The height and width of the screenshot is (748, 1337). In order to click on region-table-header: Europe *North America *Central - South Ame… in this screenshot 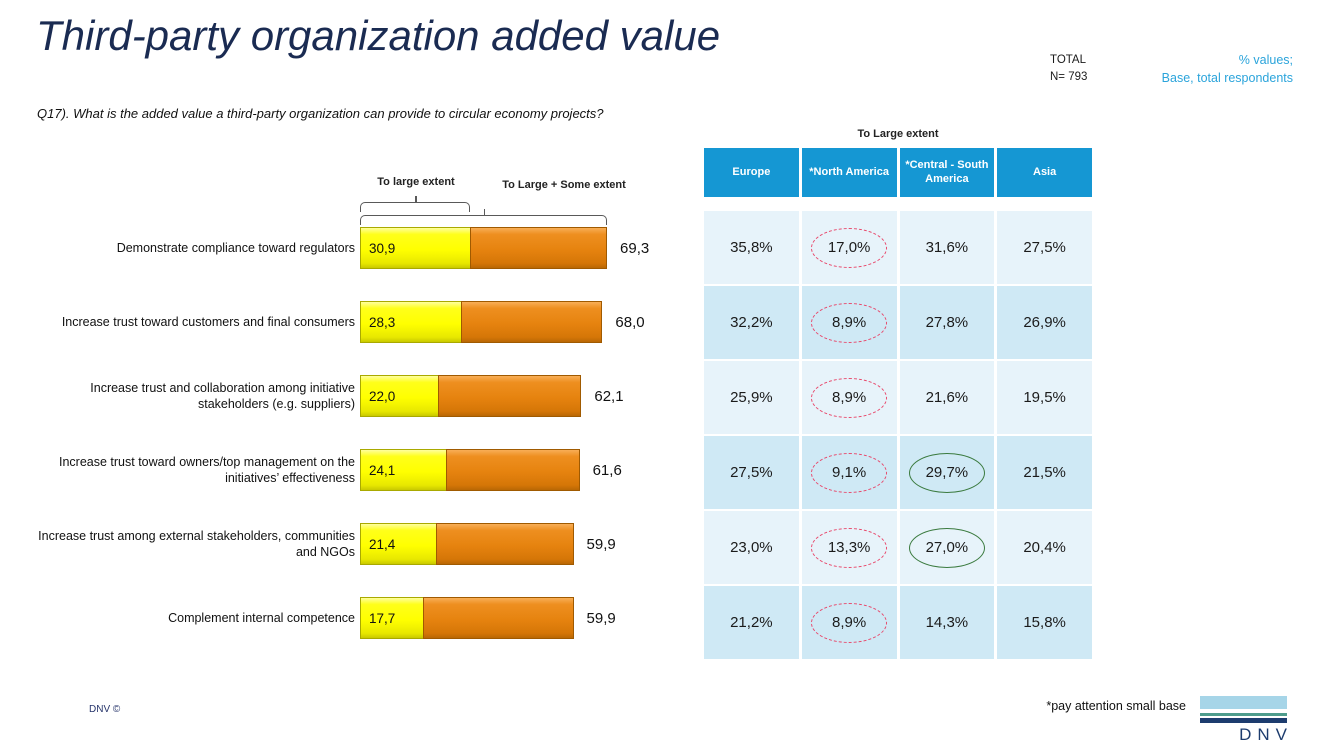, I will do `click(898, 172)`.